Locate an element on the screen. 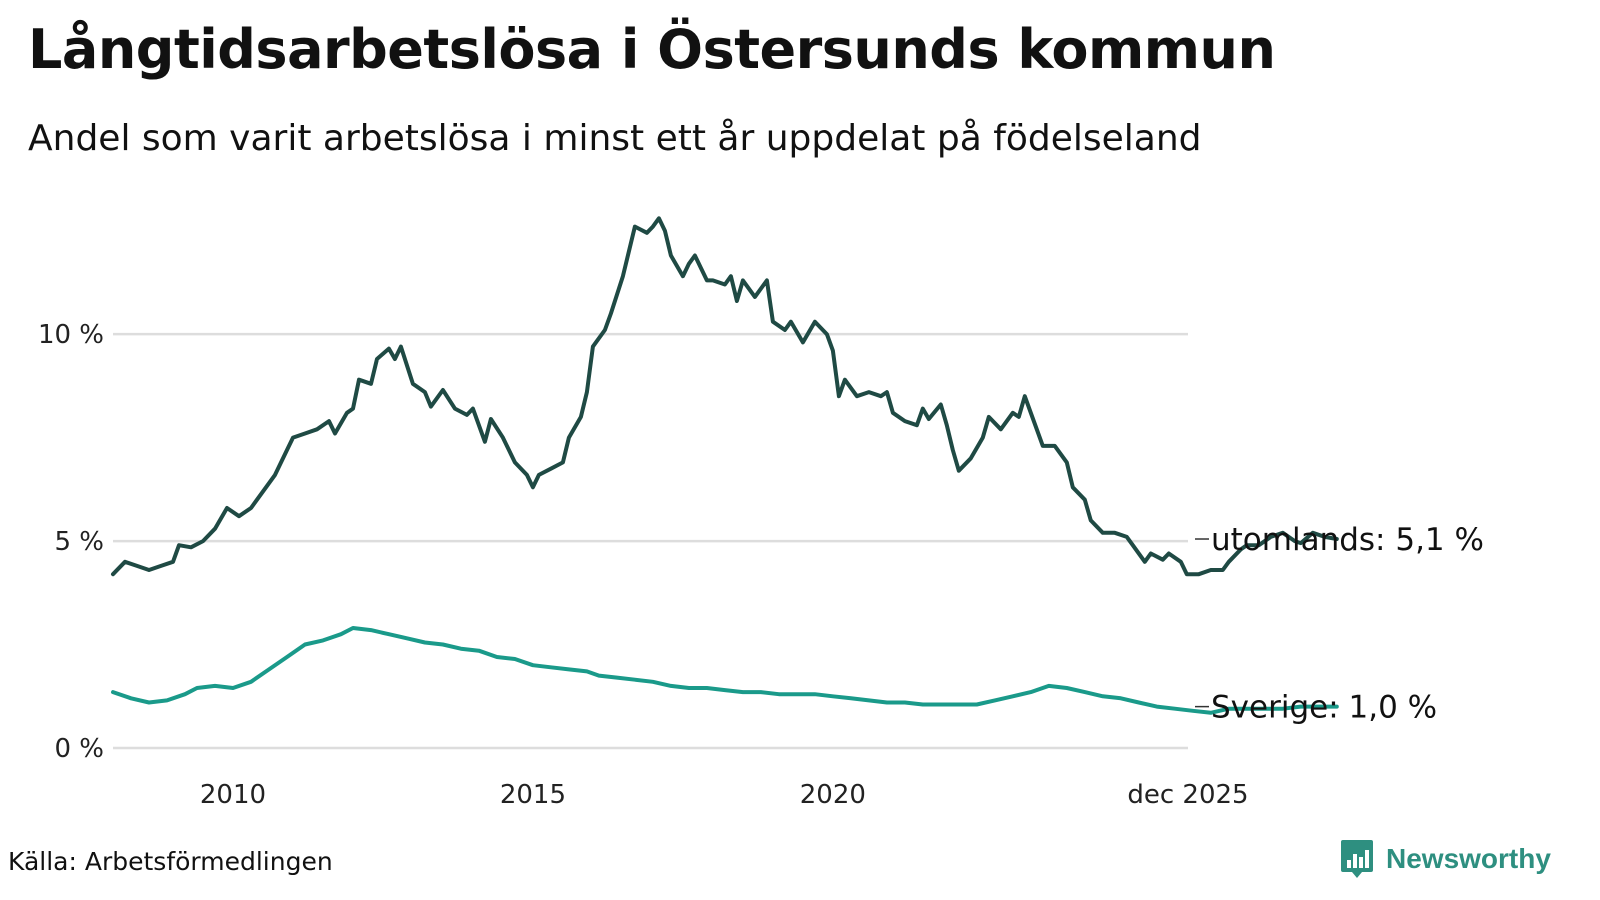 The width and height of the screenshot is (1600, 900). x-axis-ticks: 2010 2015 2020 dec 2025 is located at coordinates (724, 795).